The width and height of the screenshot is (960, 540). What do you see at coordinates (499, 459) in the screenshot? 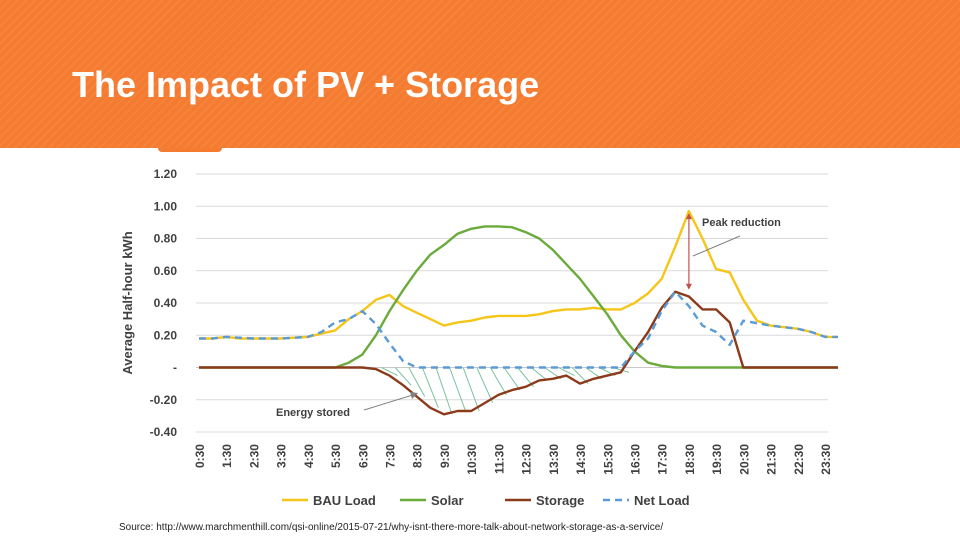
I see `x-tick-label: 11:30` at bounding box center [499, 459].